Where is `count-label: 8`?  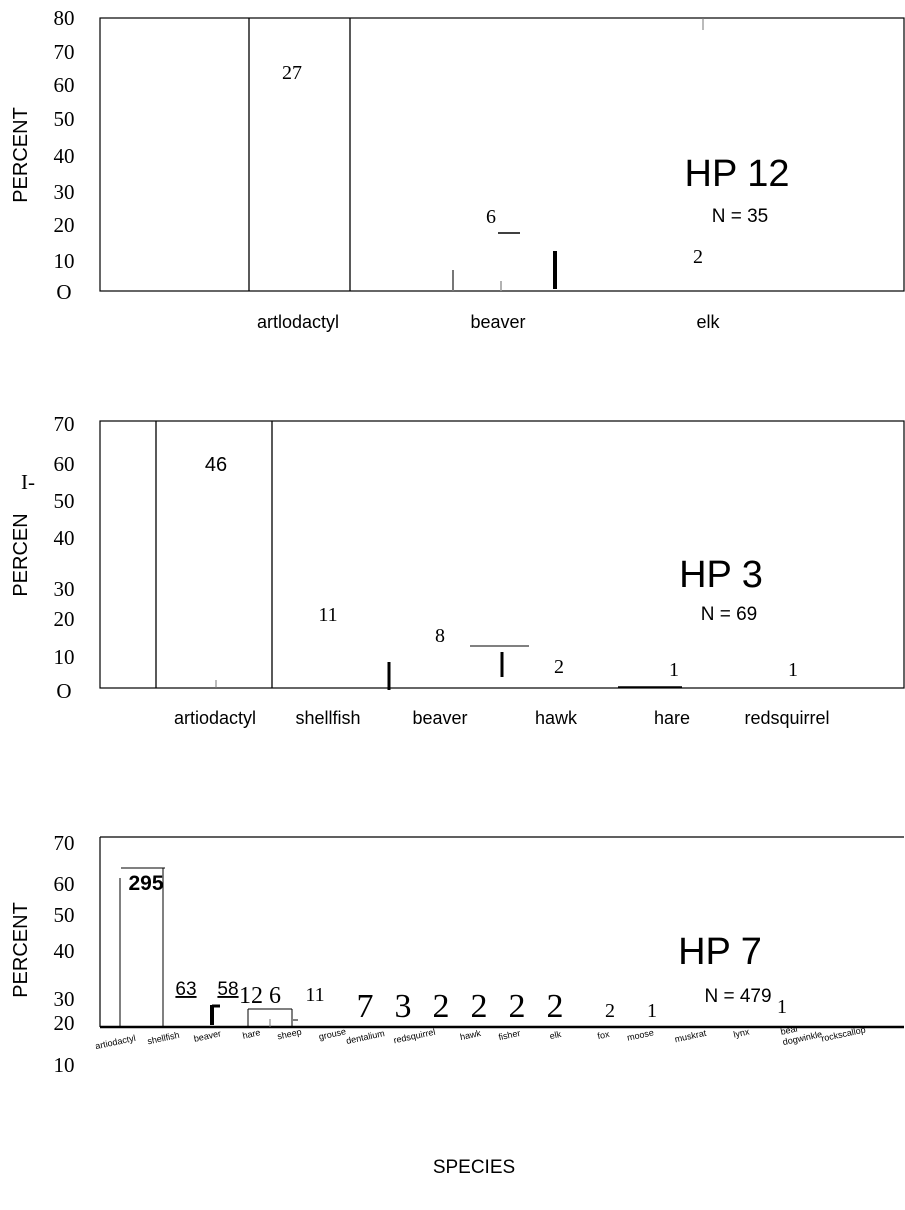
count-label: 8 is located at coordinates (440, 636).